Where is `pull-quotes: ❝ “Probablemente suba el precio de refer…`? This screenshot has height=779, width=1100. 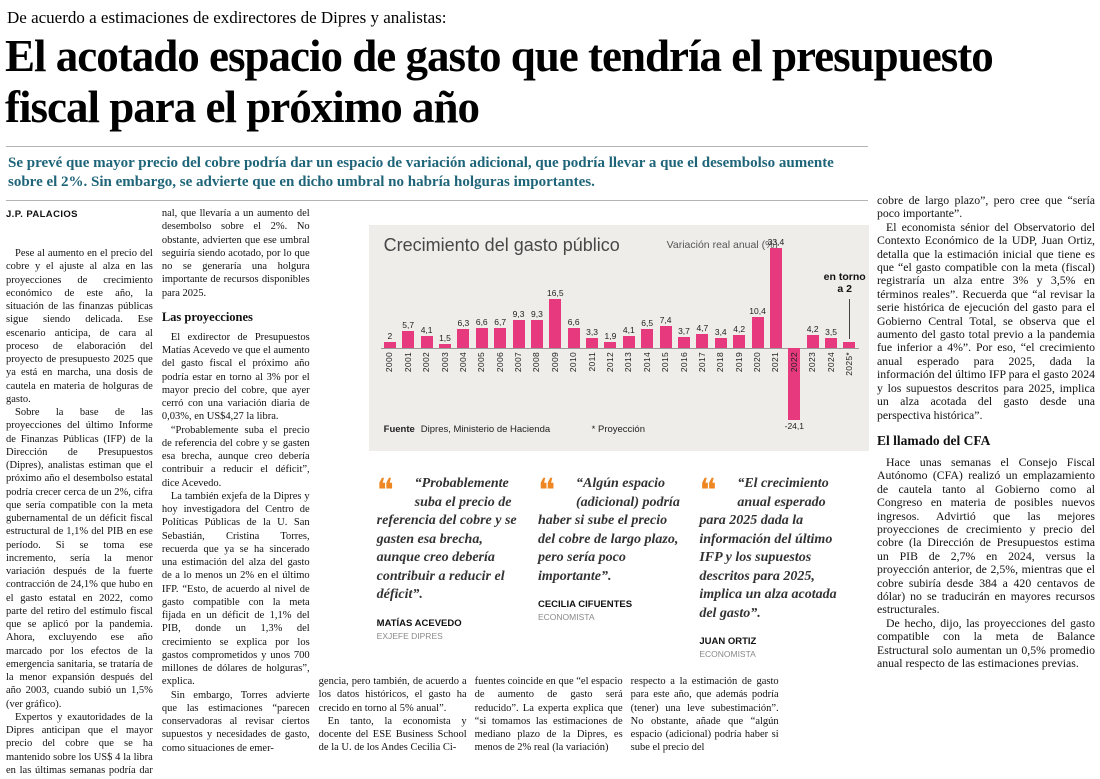 pull-quotes: ❝ “Probablemente suba el precio de refer… is located at coordinates (612, 567).